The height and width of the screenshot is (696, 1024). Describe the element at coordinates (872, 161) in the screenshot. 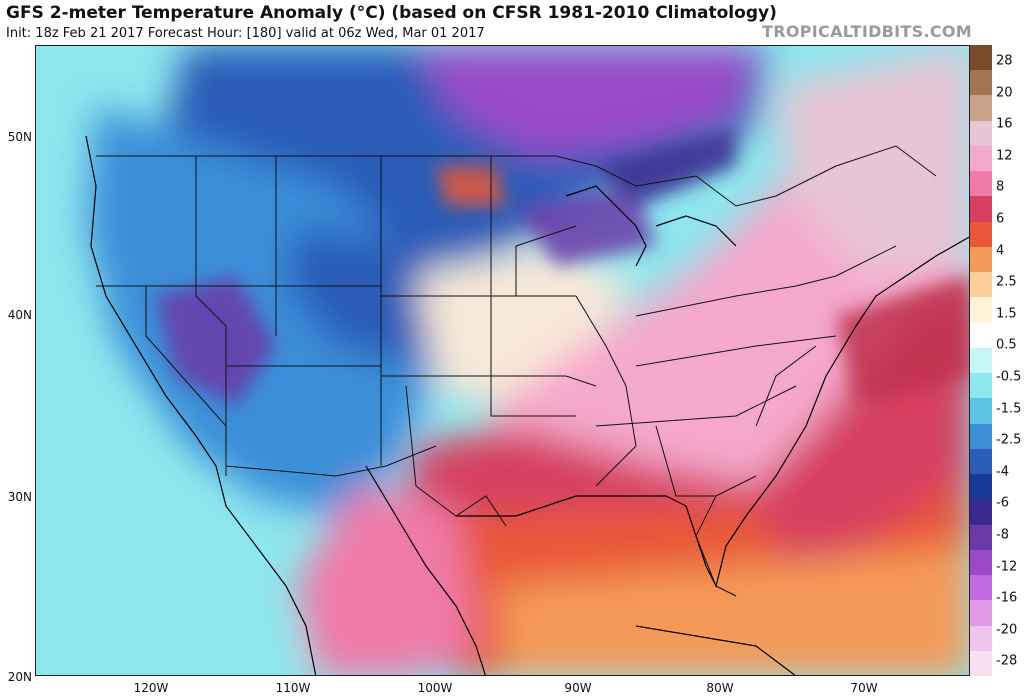

I see `region-northeast-warm` at that location.